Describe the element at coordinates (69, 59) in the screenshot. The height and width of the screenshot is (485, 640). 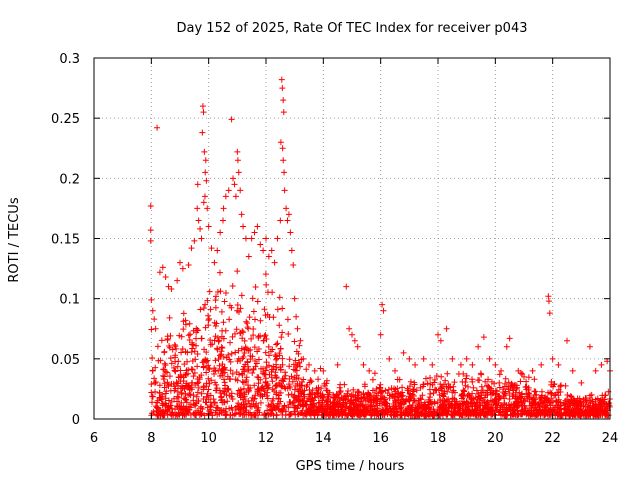
I see `y-tick-label: 0.3` at that location.